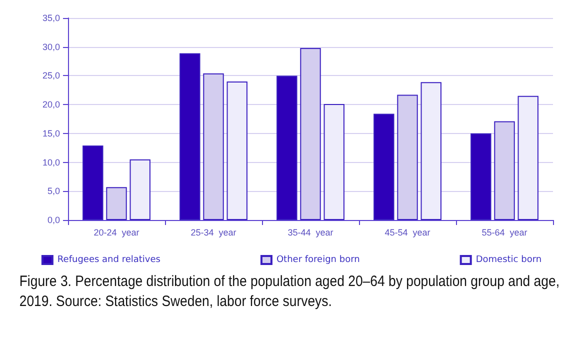  What do you see at coordinates (53, 191) in the screenshot?
I see `y-tick-label: 5,0` at bounding box center [53, 191].